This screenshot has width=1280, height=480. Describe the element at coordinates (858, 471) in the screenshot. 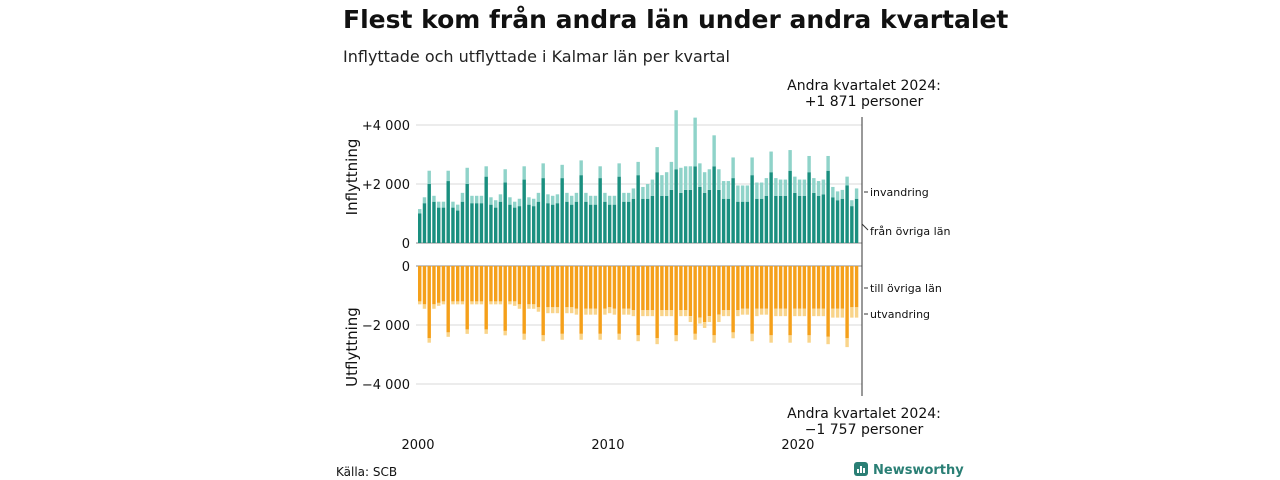

I see `brand-icon-bar1` at that location.